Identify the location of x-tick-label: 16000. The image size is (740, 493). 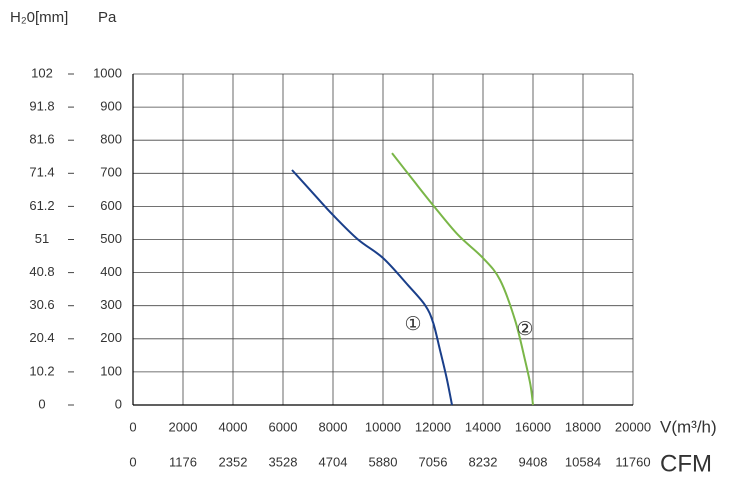
(533, 426).